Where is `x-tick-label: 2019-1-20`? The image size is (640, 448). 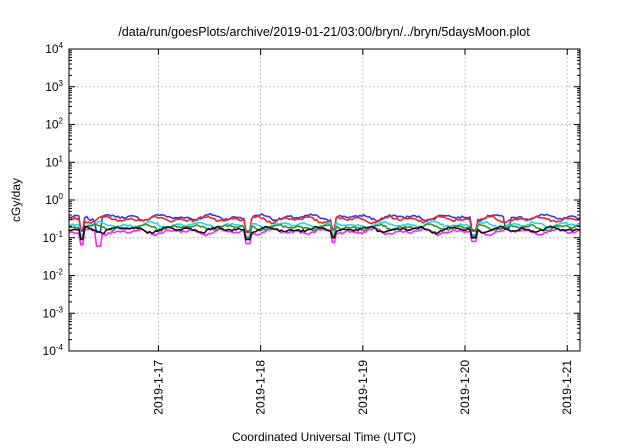 x-tick-label: 2019-1-20 is located at coordinates (465, 387).